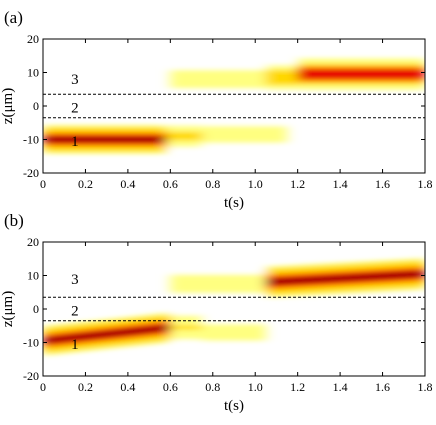 Image resolution: width=436 pixels, height=425 pixels. I want to click on panel-label: (b), so click(14, 220).